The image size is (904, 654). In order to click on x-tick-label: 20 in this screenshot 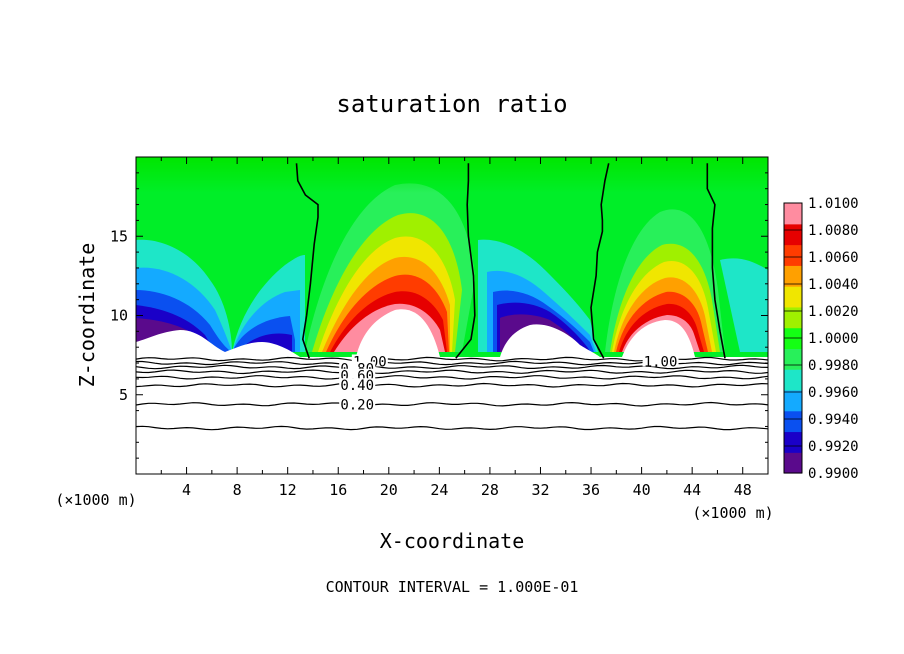, I will do `click(389, 490)`.